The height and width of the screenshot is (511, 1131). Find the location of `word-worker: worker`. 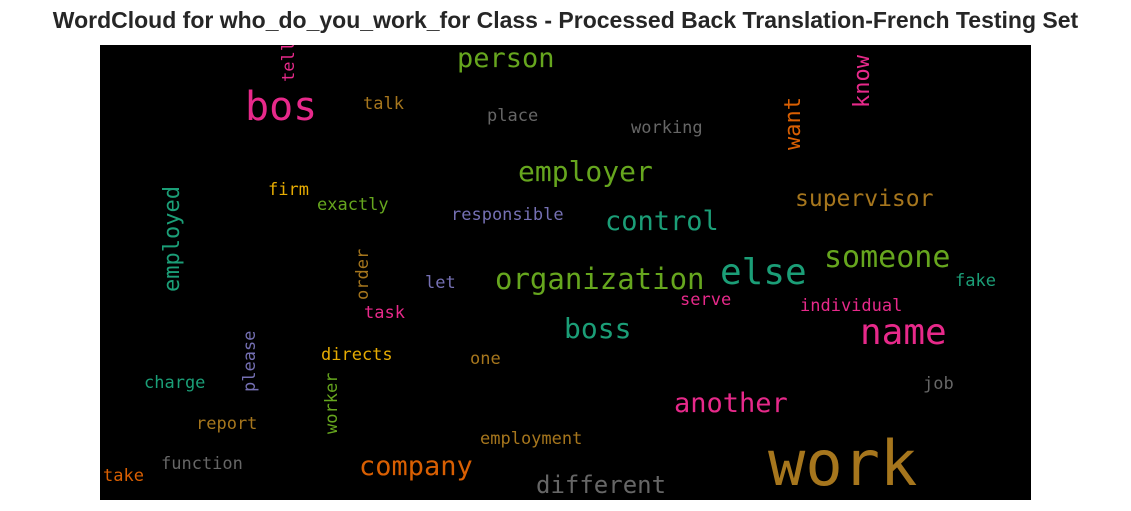

word-worker: worker is located at coordinates (332, 403).